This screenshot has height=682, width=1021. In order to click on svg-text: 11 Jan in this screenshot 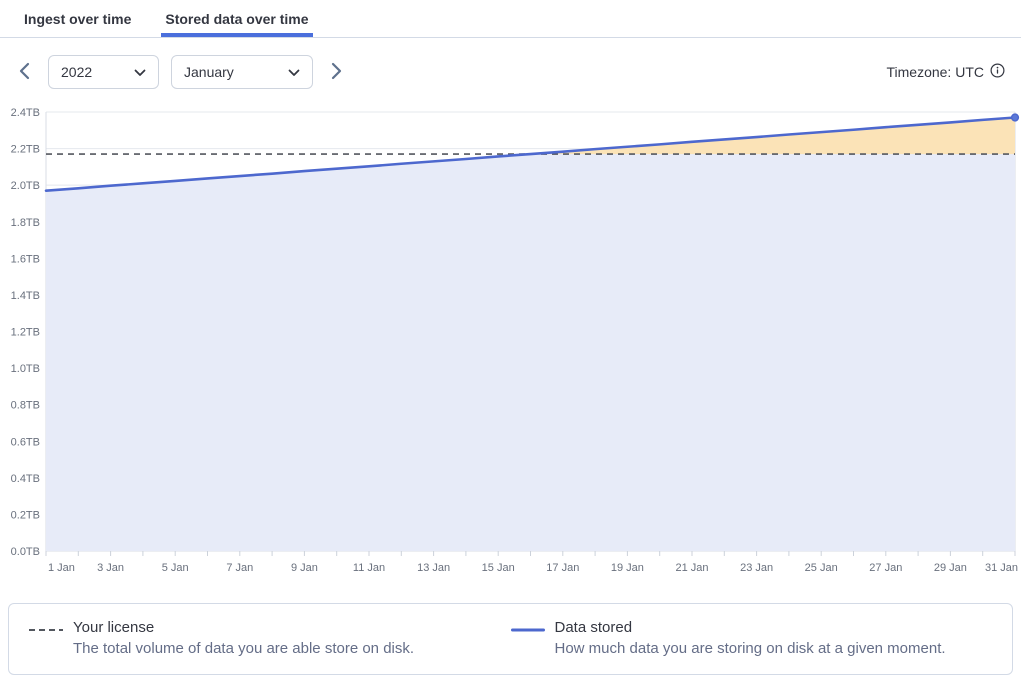, I will do `click(369, 568)`.